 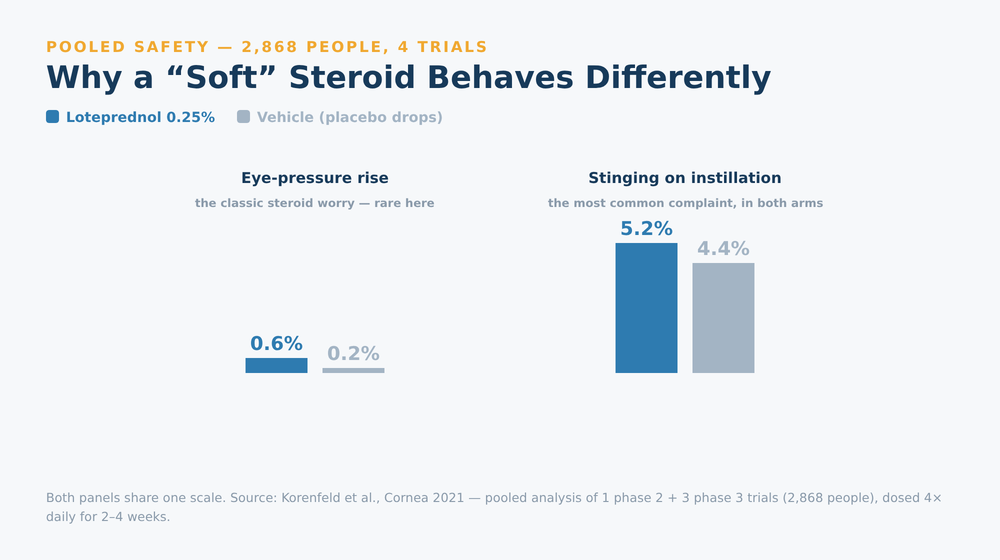 What do you see at coordinates (140, 118) in the screenshot?
I see `legend-label: Loteprednol 0.25%` at bounding box center [140, 118].